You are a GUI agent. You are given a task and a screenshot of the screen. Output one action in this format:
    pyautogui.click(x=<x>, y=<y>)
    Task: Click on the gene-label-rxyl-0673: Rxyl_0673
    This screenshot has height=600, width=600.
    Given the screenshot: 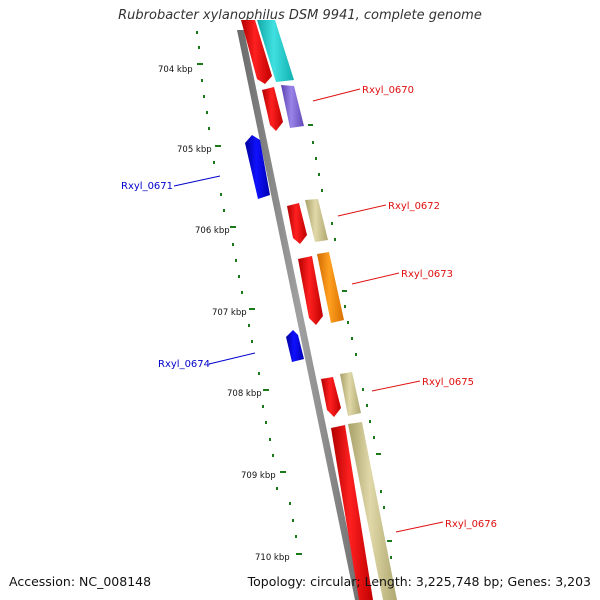 What is the action you would take?
    pyautogui.click(x=427, y=274)
    